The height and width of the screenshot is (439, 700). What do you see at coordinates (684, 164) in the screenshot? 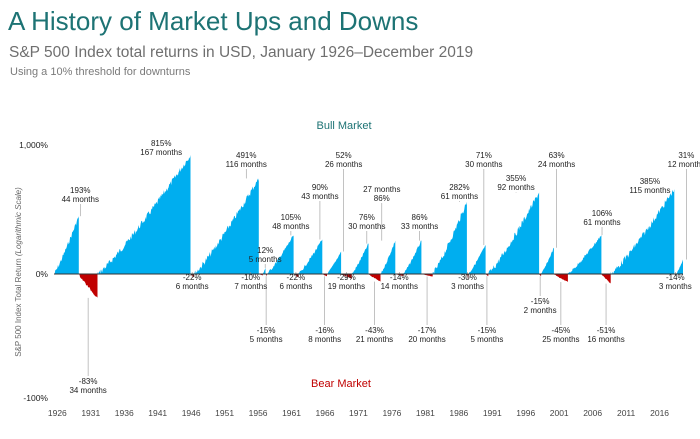
I see `bull-duration-label: 12 months` at bounding box center [684, 164].